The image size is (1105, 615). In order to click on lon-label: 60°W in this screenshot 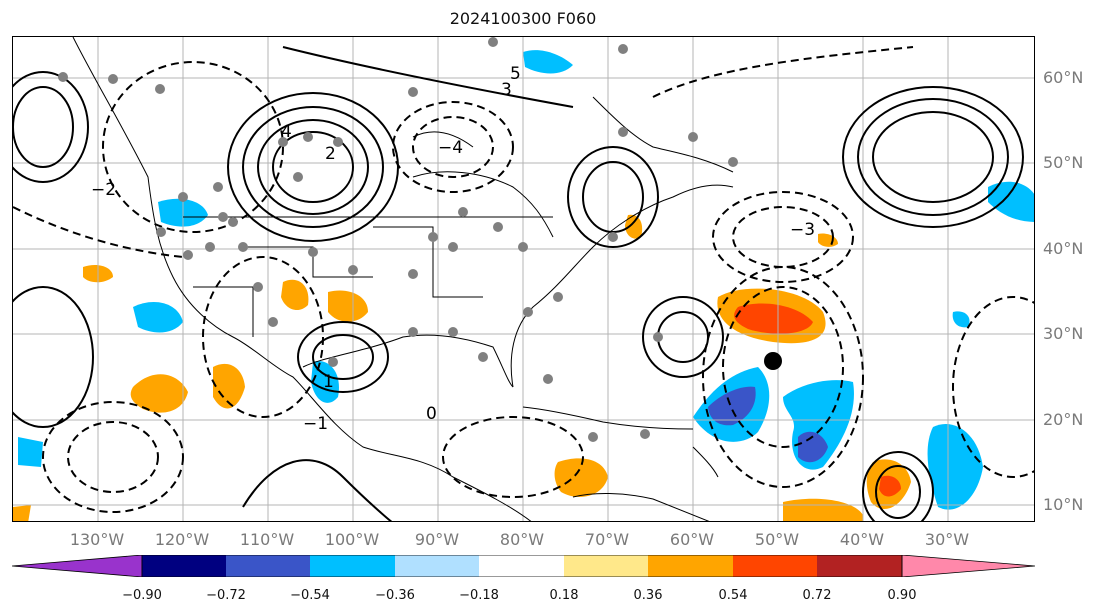, I will do `click(692, 539)`.